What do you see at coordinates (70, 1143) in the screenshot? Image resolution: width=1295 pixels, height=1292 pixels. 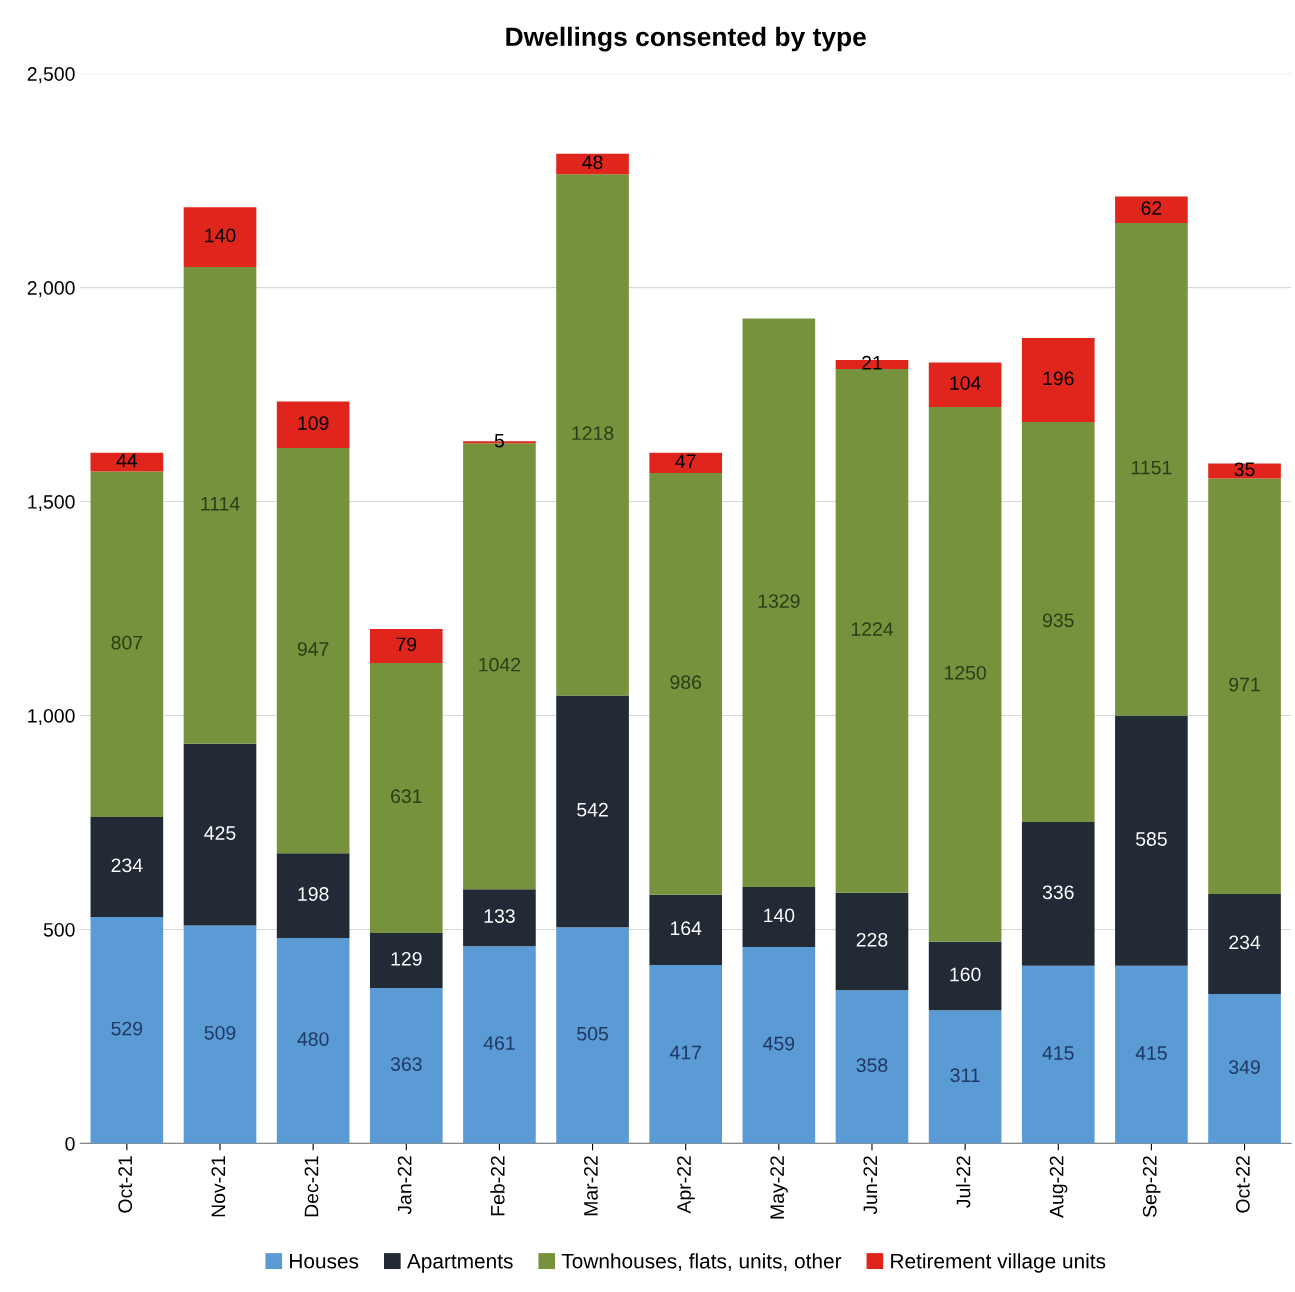 I see `y-tick-label: 0` at bounding box center [70, 1143].